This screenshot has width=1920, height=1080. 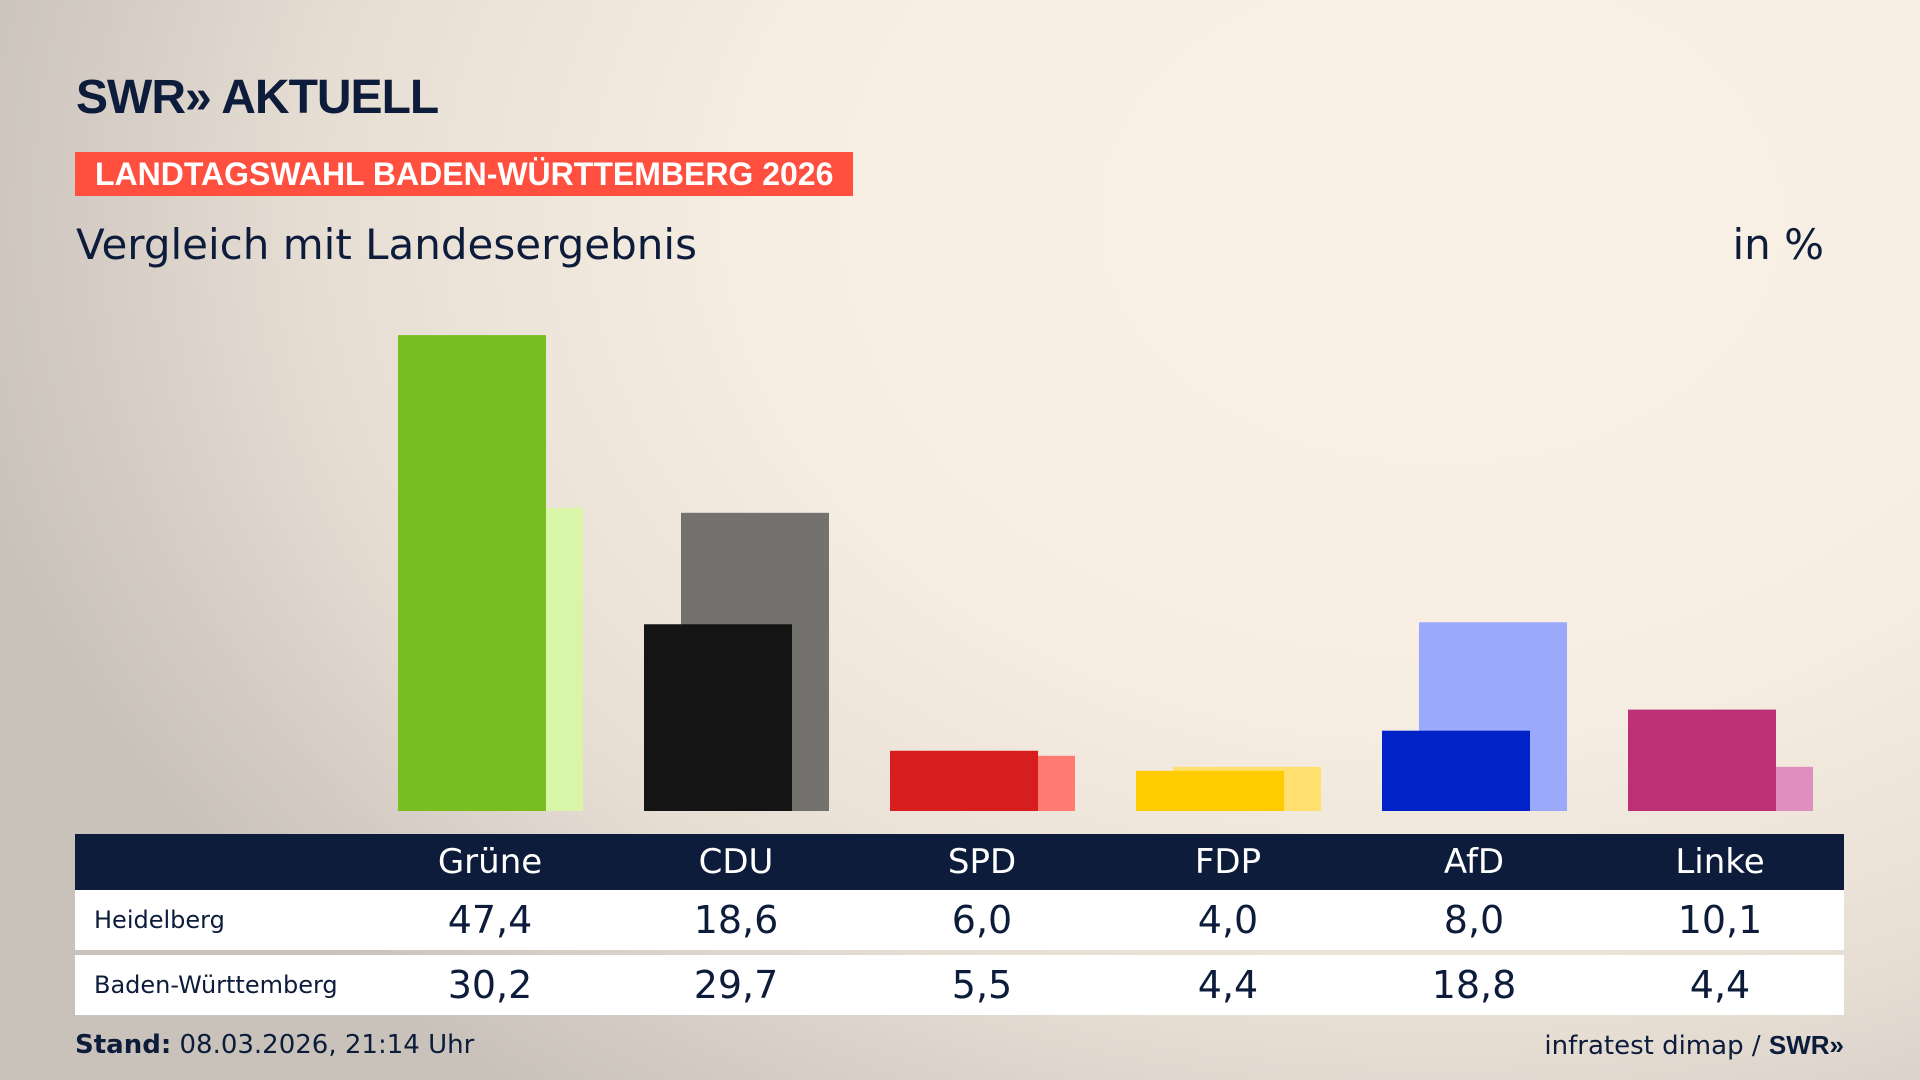 I want to click on value-cell: 10,1, so click(x=1720, y=920).